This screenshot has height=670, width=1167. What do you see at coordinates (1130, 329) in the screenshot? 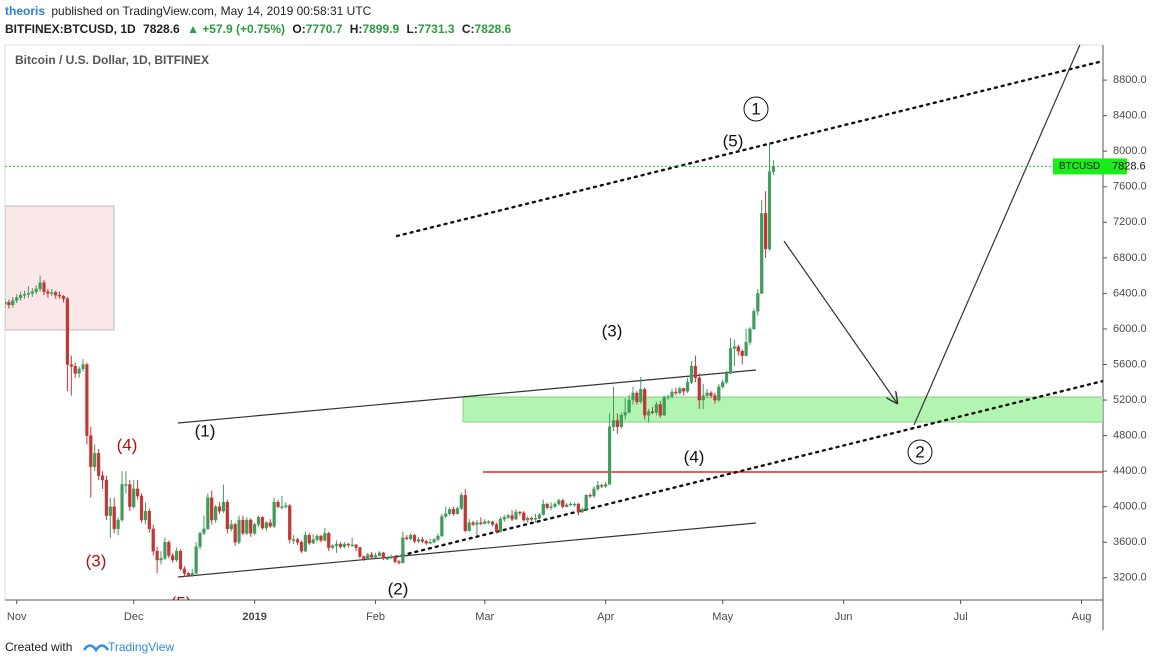
I see `y-tick-label: 6000.0` at bounding box center [1130, 329].